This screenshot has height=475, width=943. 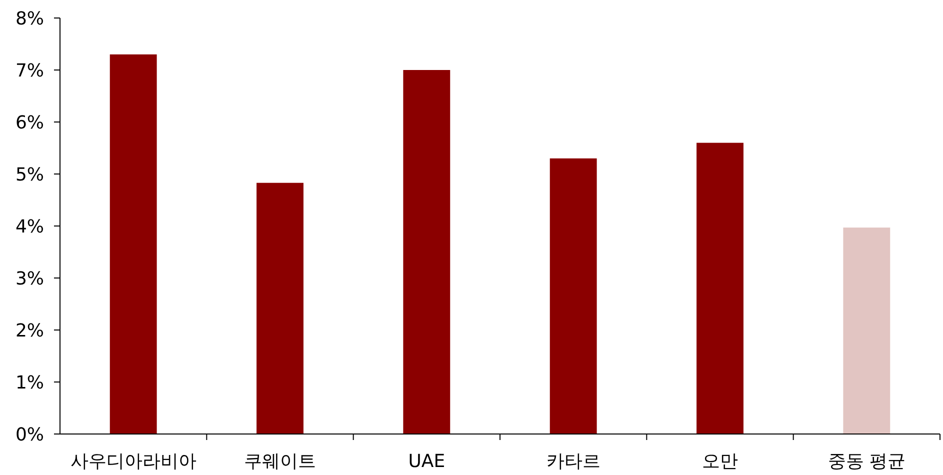 What do you see at coordinates (29, 71) in the screenshot?
I see `y-tick-label: 7%` at bounding box center [29, 71].